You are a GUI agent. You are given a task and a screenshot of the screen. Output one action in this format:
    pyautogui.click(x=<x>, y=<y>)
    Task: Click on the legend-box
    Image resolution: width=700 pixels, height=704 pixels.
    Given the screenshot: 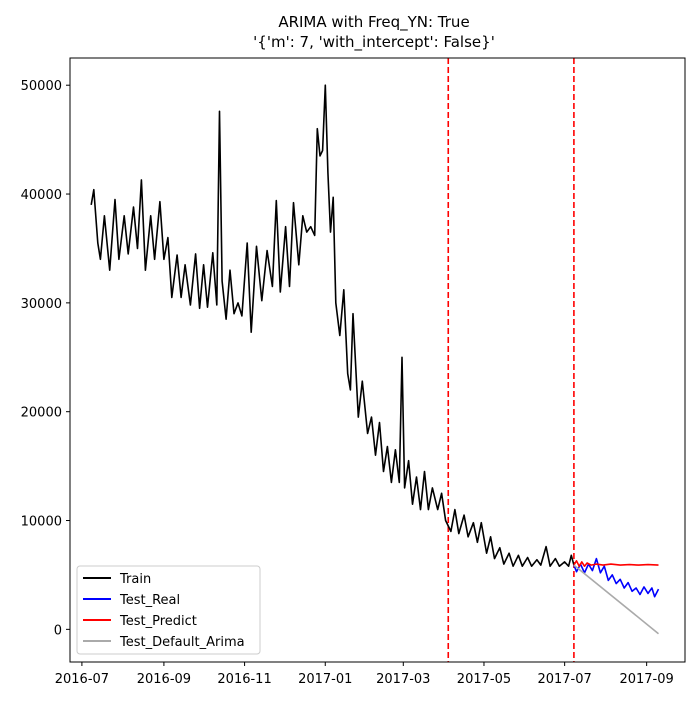 What is the action you would take?
    pyautogui.click(x=168, y=610)
    